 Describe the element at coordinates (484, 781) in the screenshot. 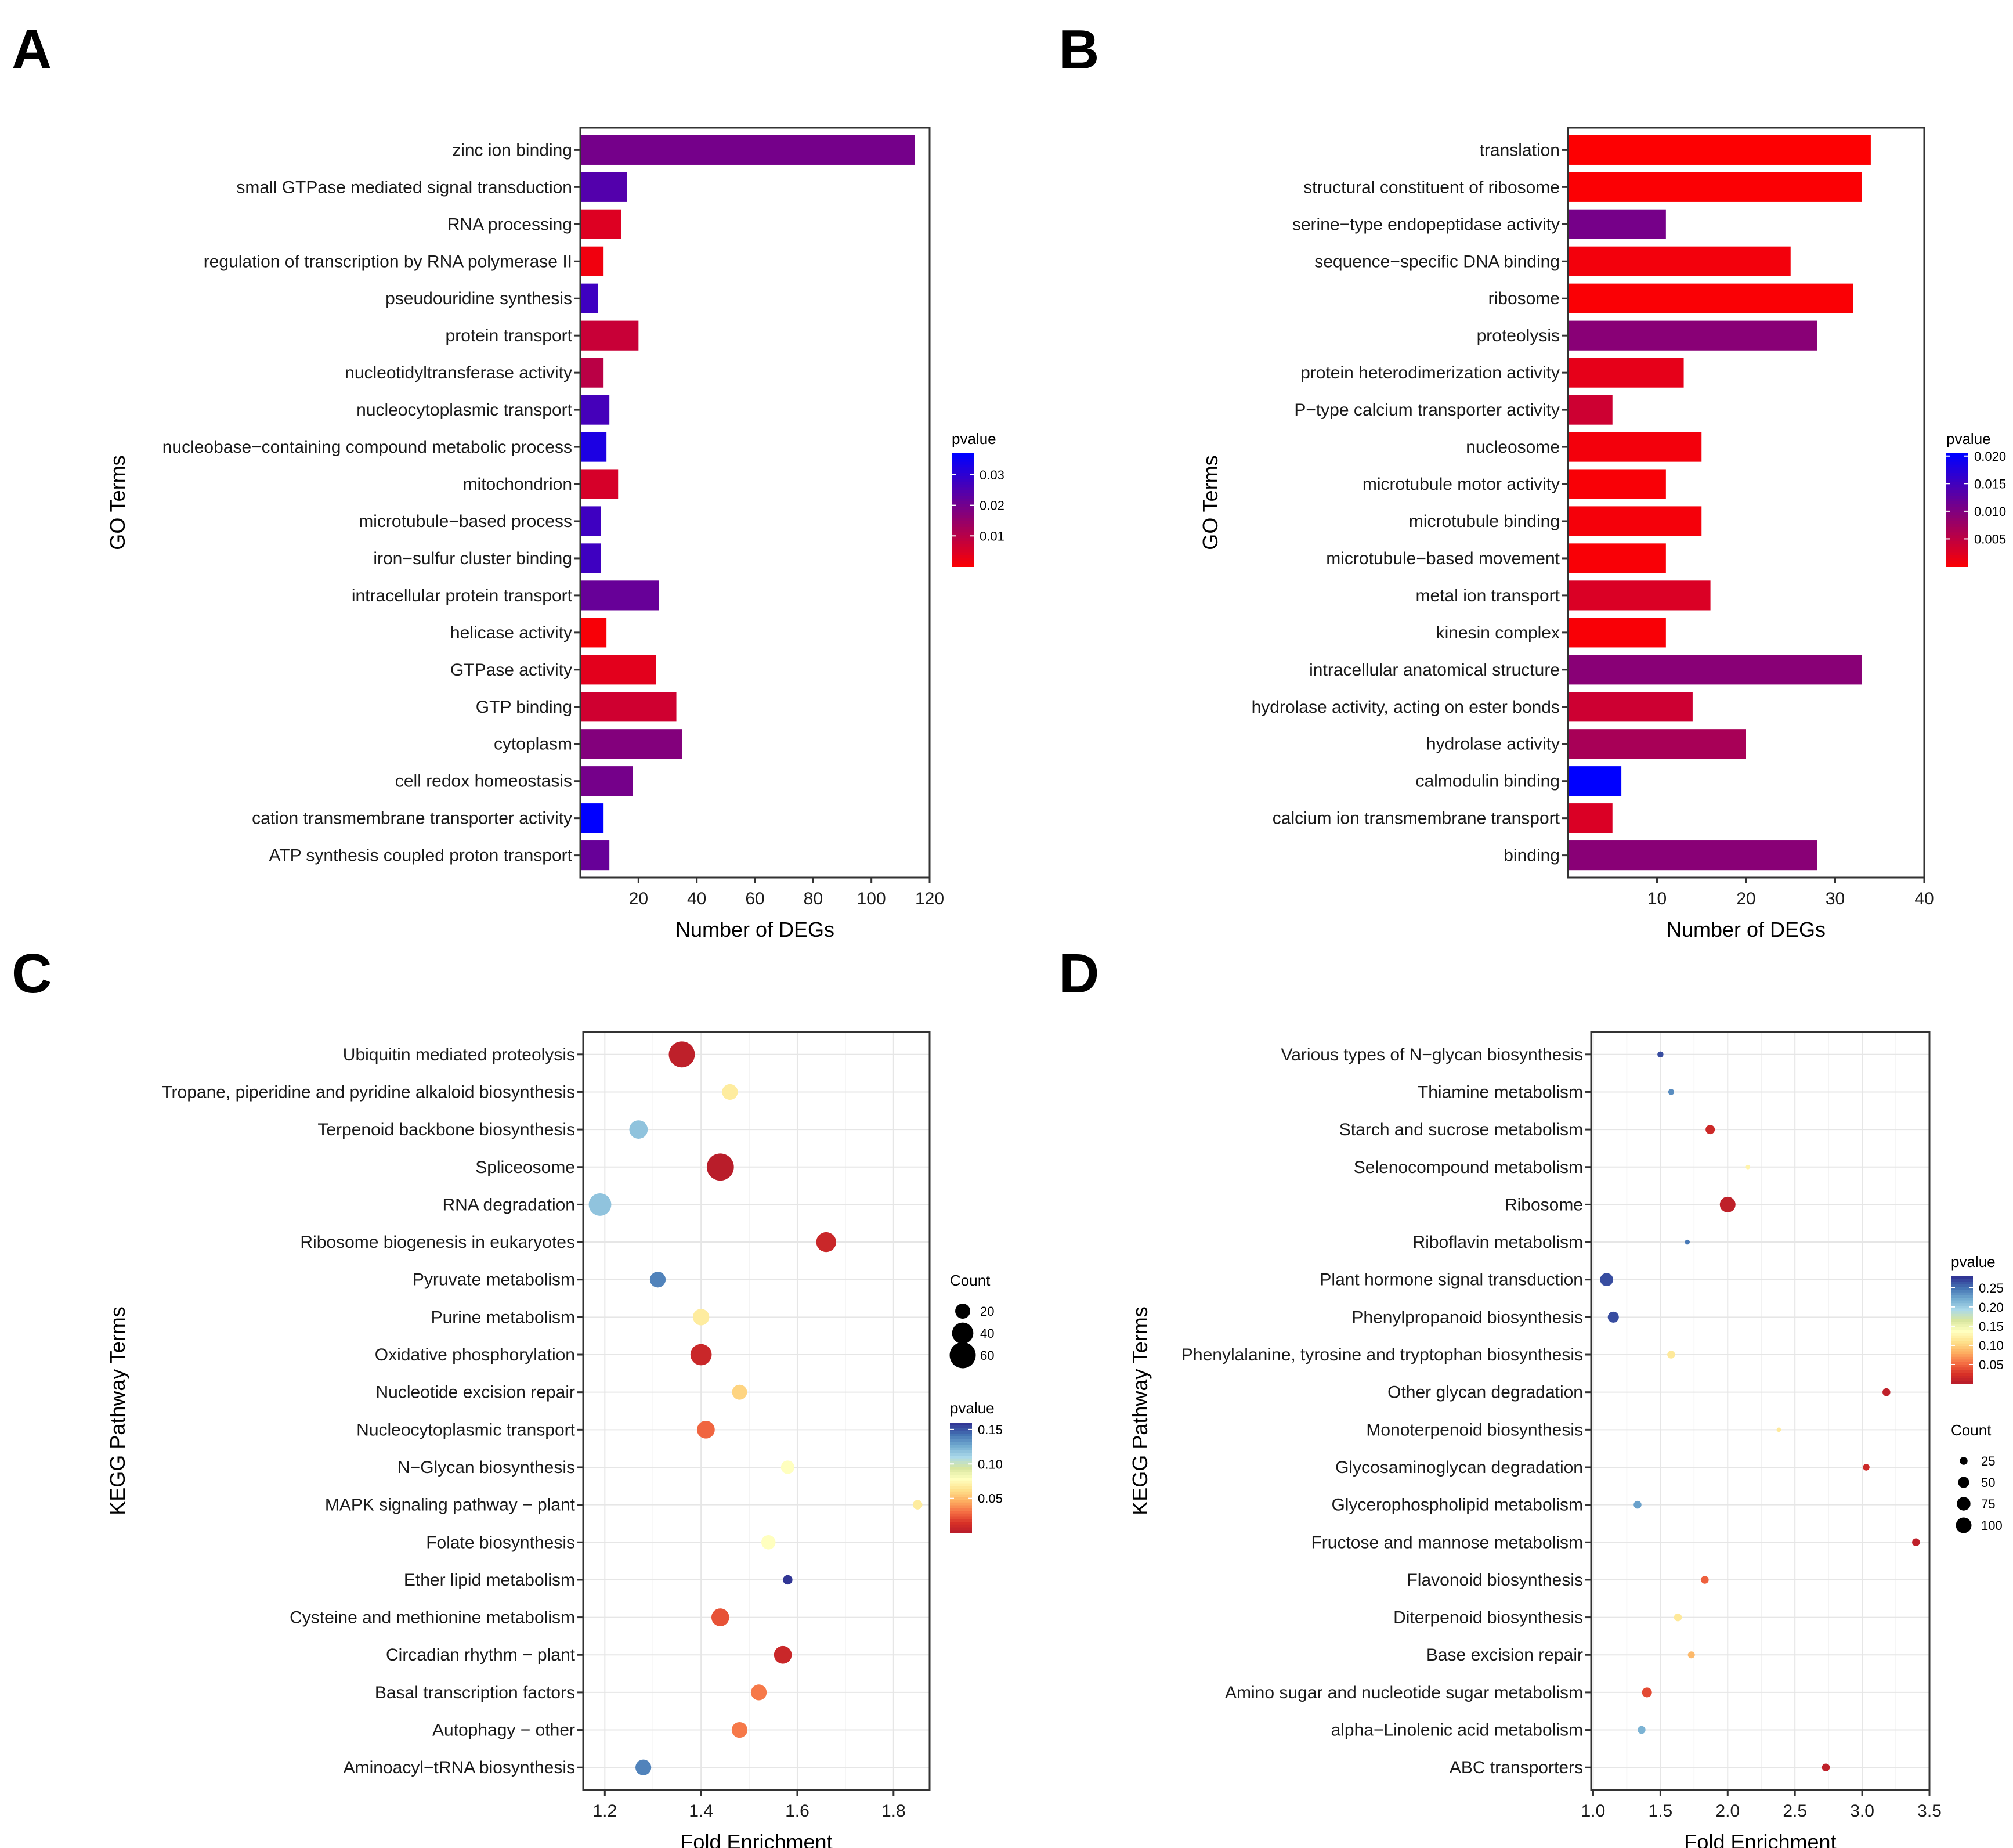

I see `y-tick-label: cell redox homeostasis` at that location.